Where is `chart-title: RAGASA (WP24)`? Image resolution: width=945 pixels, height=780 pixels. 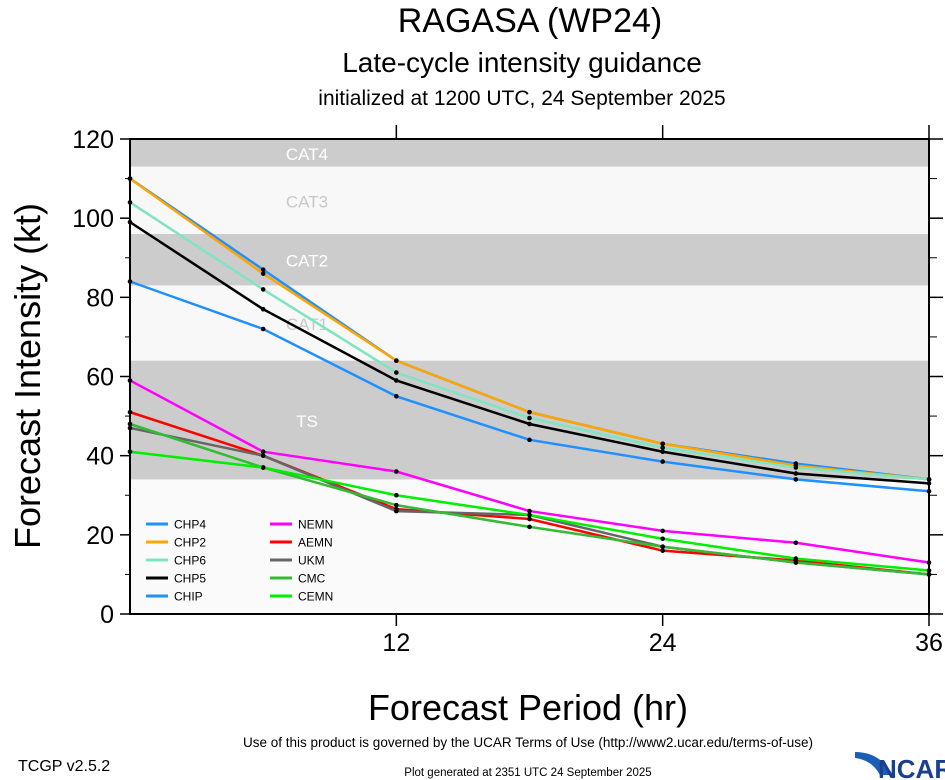
chart-title: RAGASA (WP24) is located at coordinates (530, 21).